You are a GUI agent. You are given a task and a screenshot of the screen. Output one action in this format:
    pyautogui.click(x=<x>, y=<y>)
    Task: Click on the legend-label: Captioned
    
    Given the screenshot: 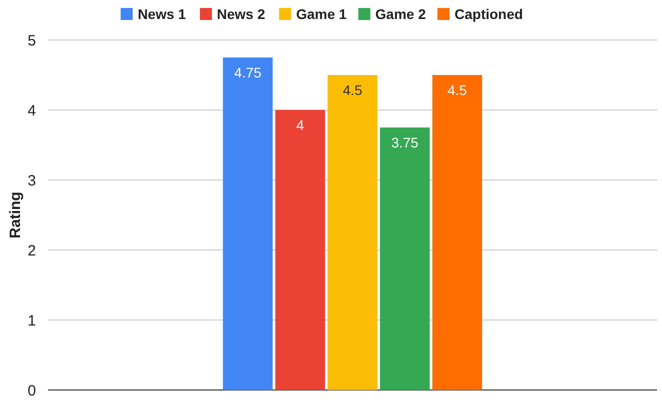 What is the action you would take?
    pyautogui.click(x=488, y=14)
    